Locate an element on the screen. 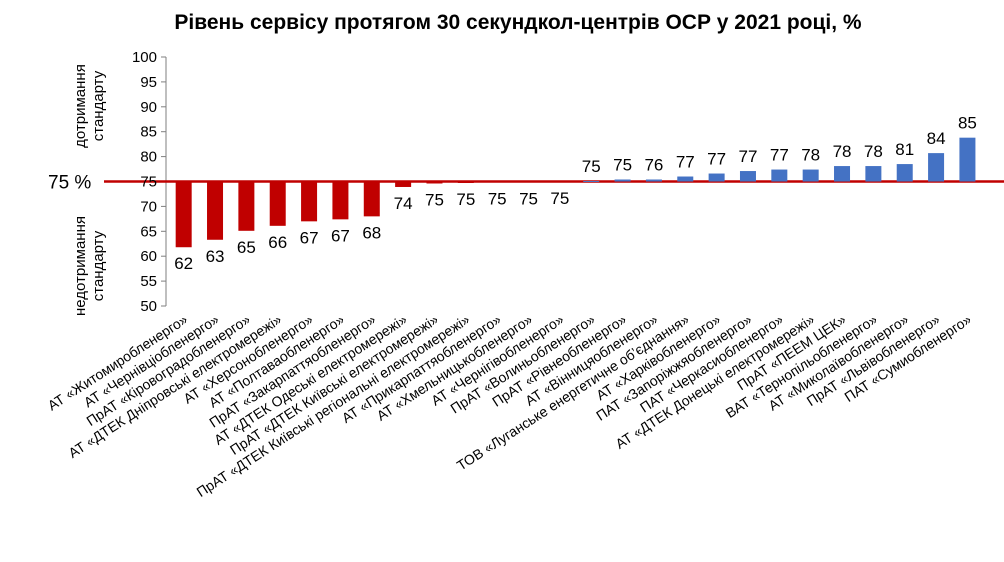  below-standard-label: недотриманнястандарту is located at coordinates (89, 266).